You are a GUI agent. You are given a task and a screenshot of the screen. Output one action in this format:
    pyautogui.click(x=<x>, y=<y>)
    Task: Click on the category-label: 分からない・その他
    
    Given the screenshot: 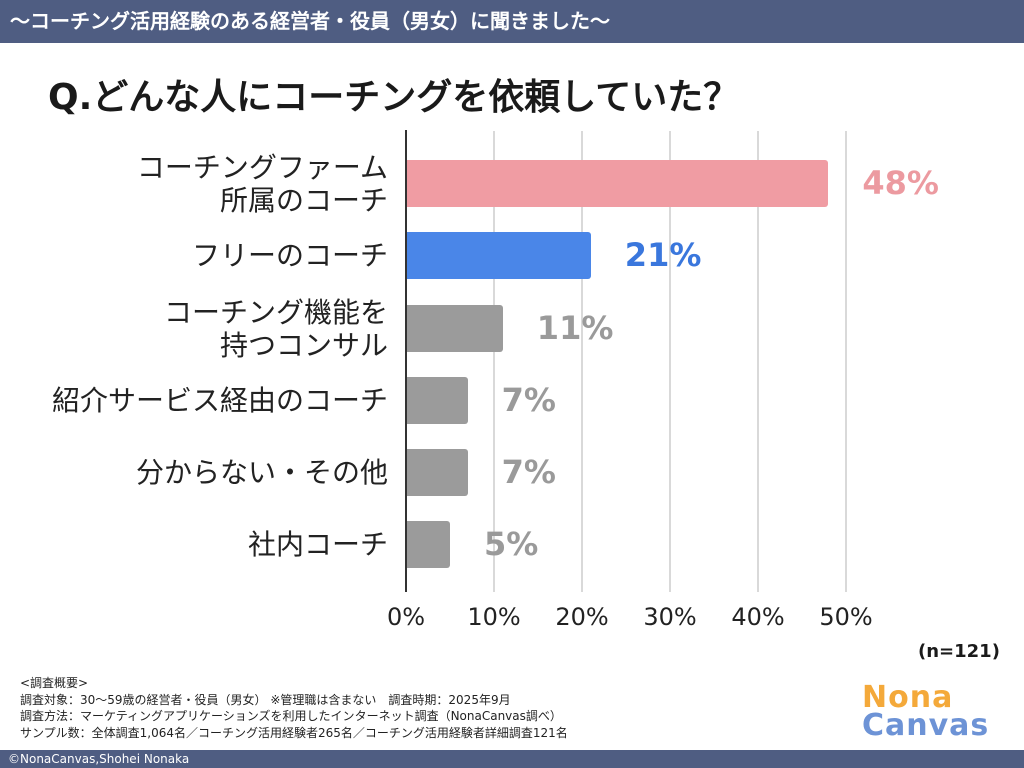 What is the action you would take?
    pyautogui.click(x=261, y=472)
    